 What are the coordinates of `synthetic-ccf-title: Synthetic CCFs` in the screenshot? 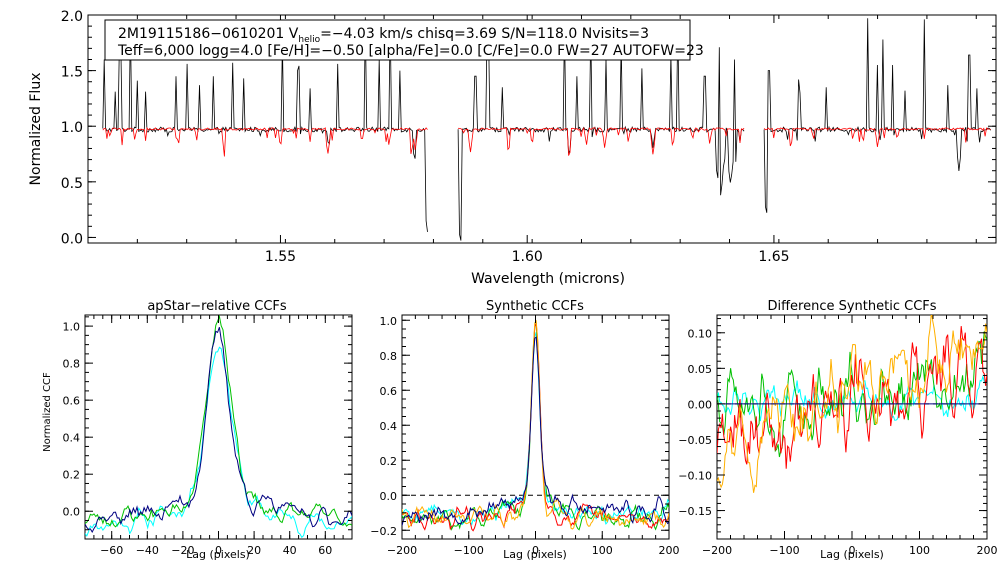 It's located at (535, 306).